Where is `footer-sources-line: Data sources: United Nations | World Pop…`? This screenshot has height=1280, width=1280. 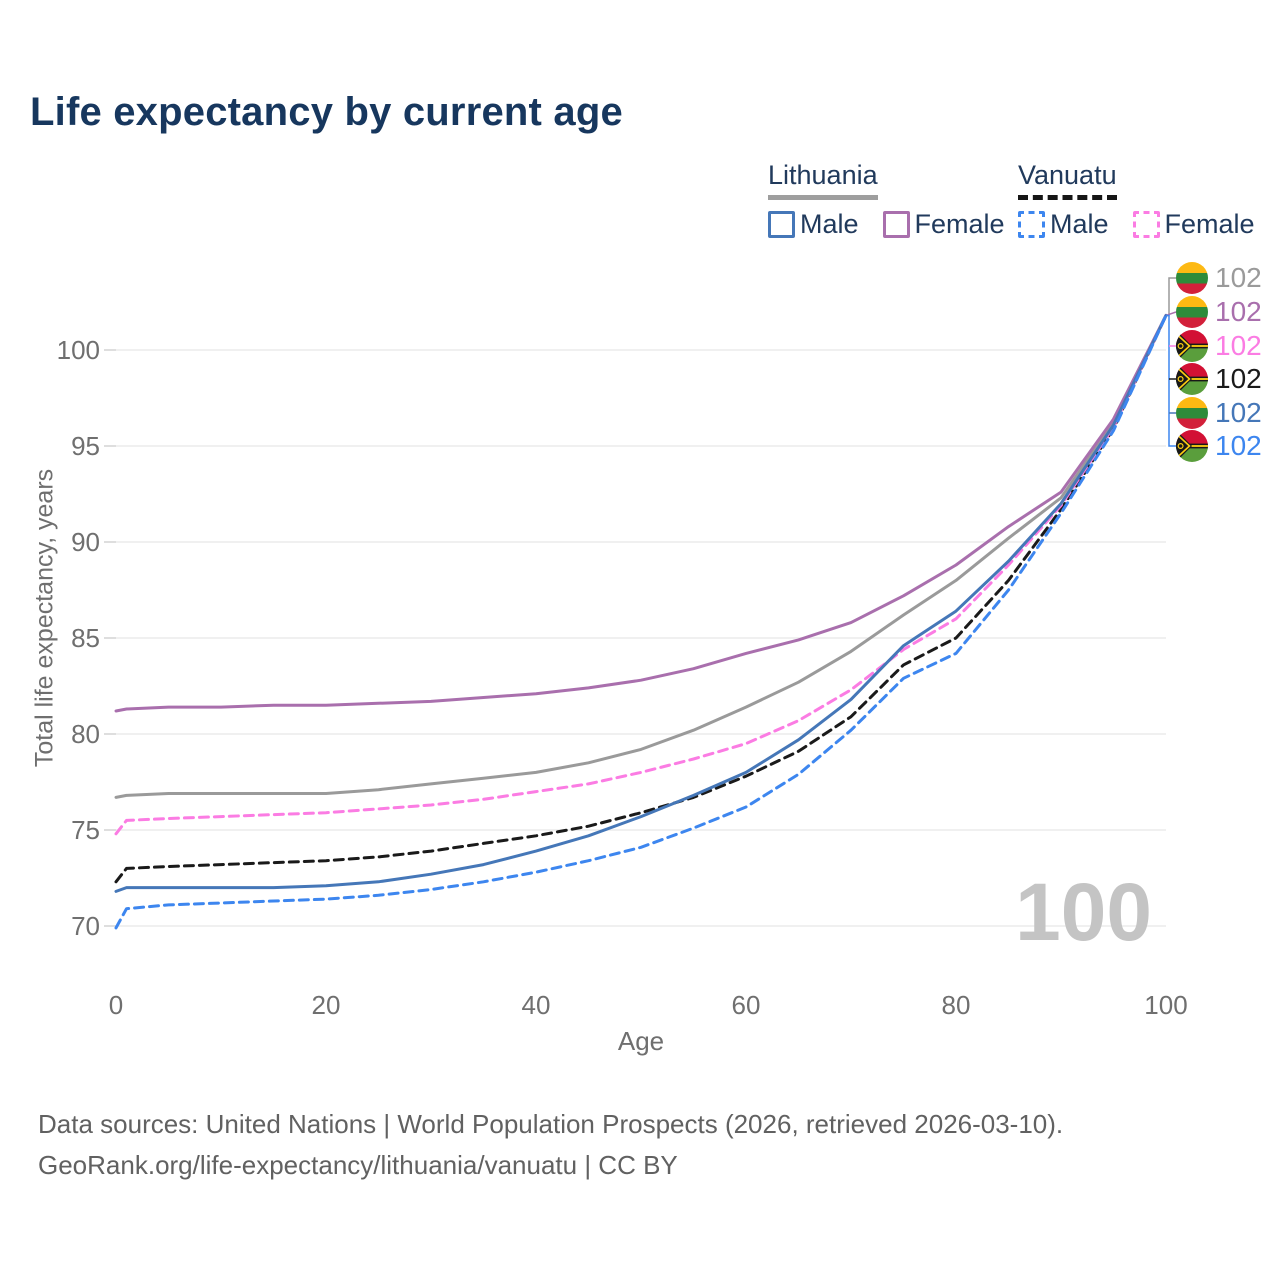 footer-sources-line: Data sources: United Nations | World Pop… is located at coordinates (551, 1124).